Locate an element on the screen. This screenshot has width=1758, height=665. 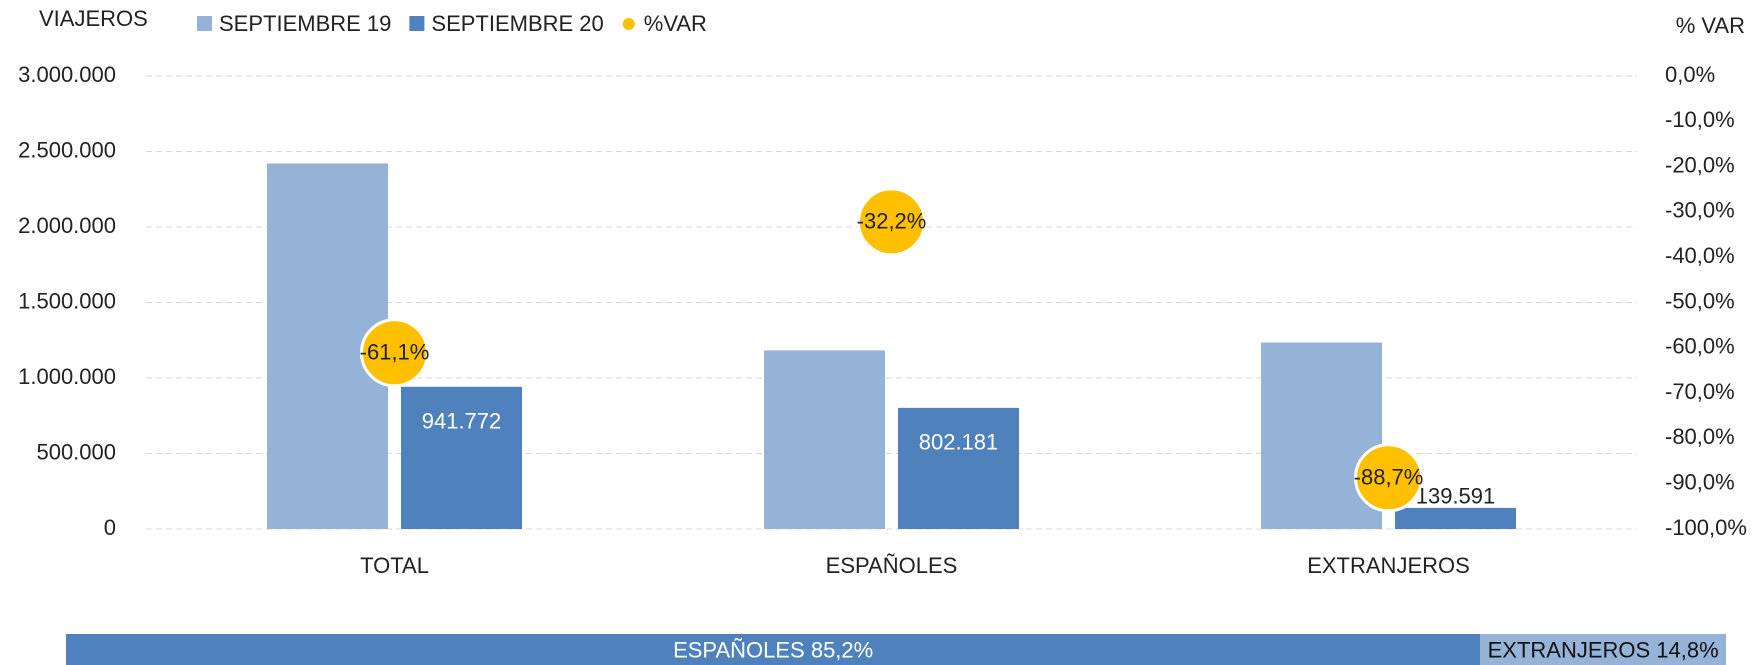
y2-tick-label: -10,0% is located at coordinates (1700, 119).